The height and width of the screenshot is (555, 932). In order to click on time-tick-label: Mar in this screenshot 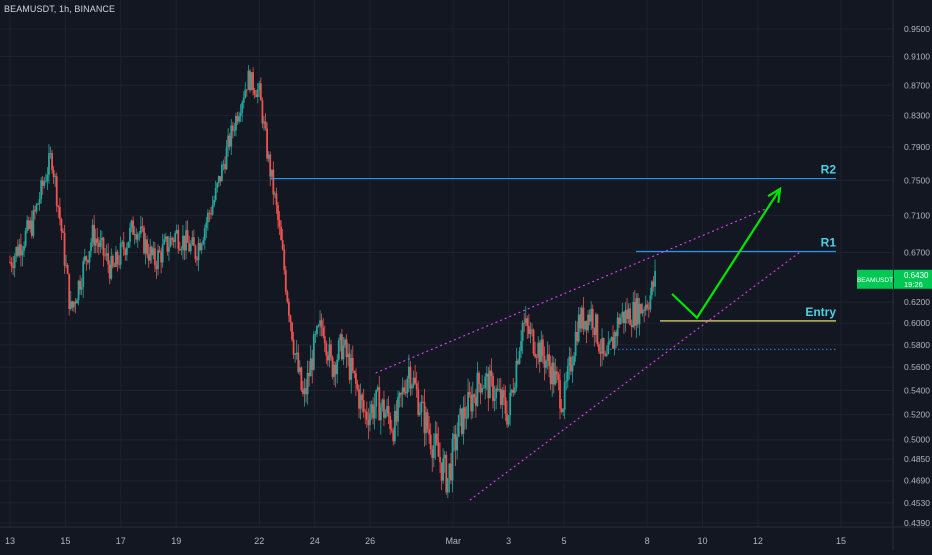, I will do `click(453, 541)`.